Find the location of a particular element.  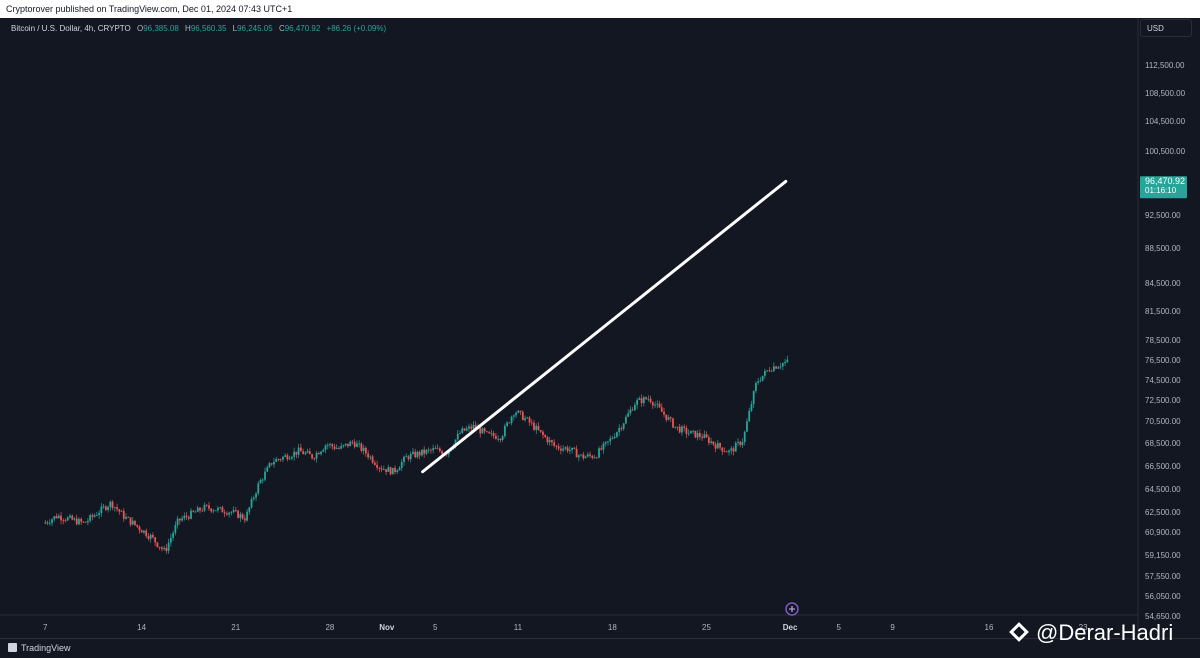

time-tick-label: 18 is located at coordinates (612, 627).